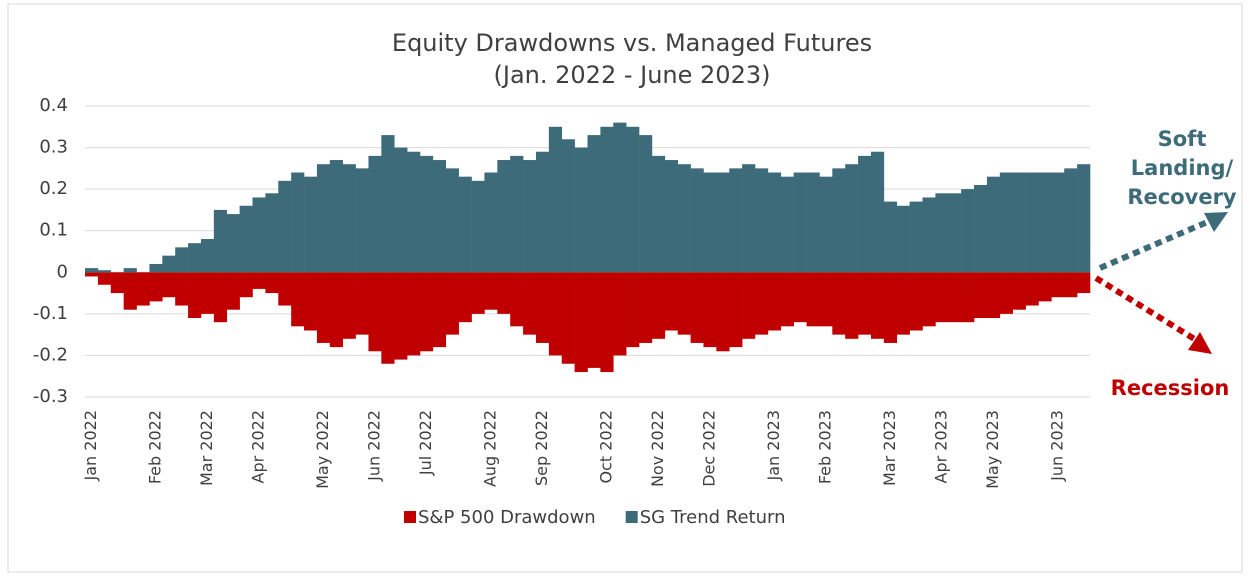  What do you see at coordinates (992, 449) in the screenshot?
I see `x-tick-label: May 2023` at bounding box center [992, 449].